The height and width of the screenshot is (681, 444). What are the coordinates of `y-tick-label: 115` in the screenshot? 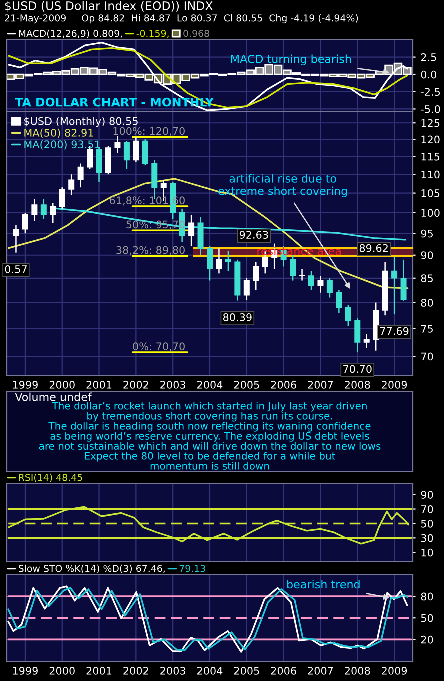 It's located at (431, 157).